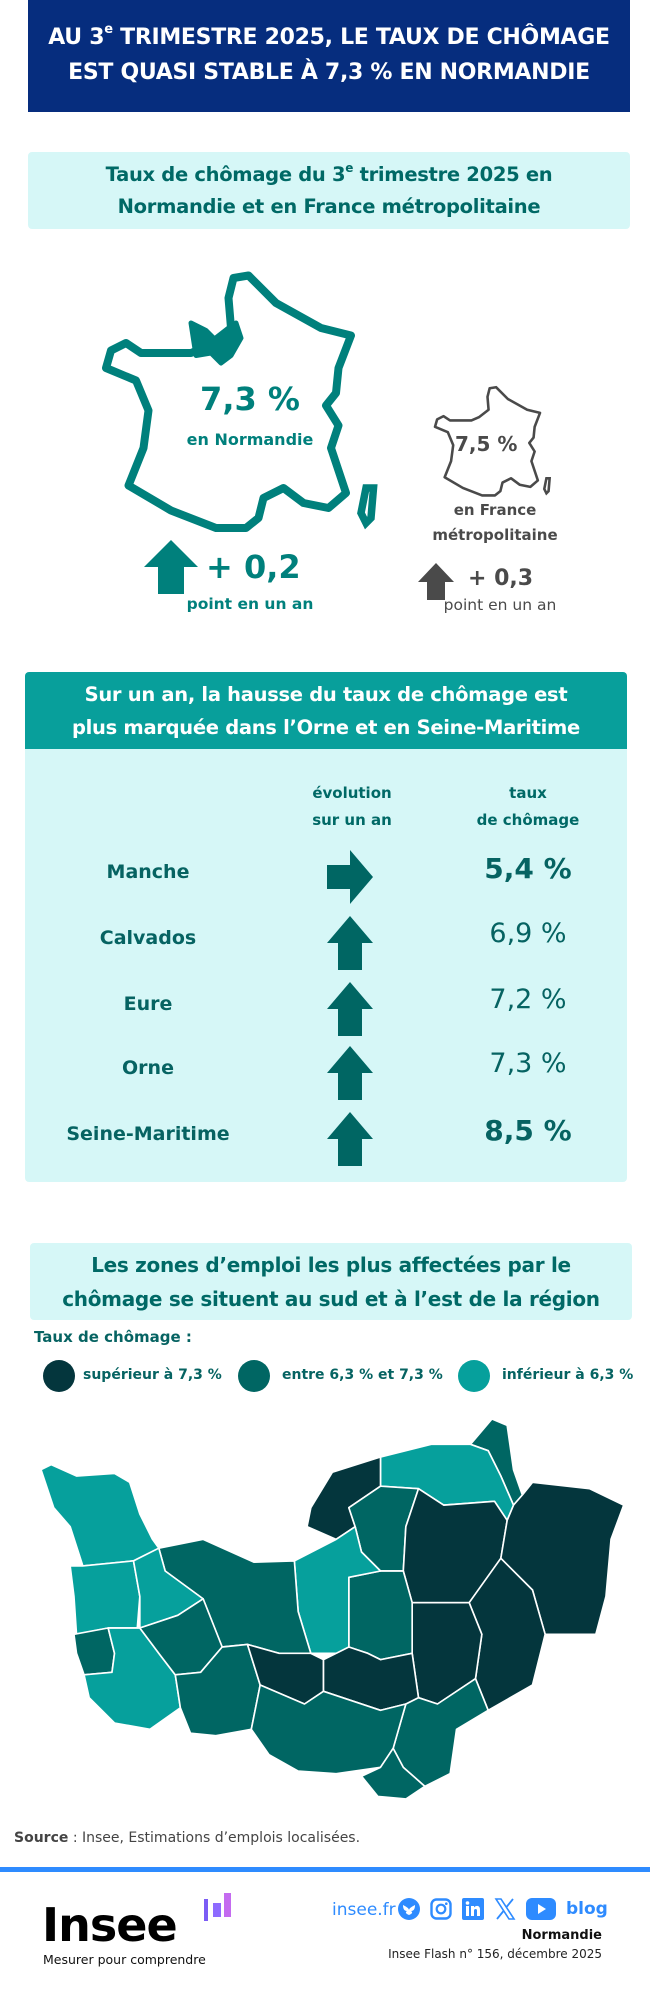 This screenshot has height=2000, width=650. What do you see at coordinates (474, 1376) in the screenshot?
I see `legend-swatch-low` at bounding box center [474, 1376].